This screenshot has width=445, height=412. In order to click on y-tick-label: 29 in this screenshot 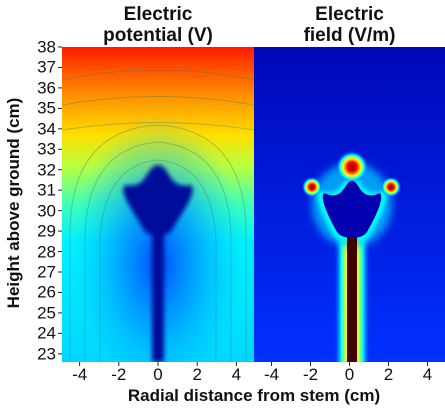, I will do `click(46, 231)`.